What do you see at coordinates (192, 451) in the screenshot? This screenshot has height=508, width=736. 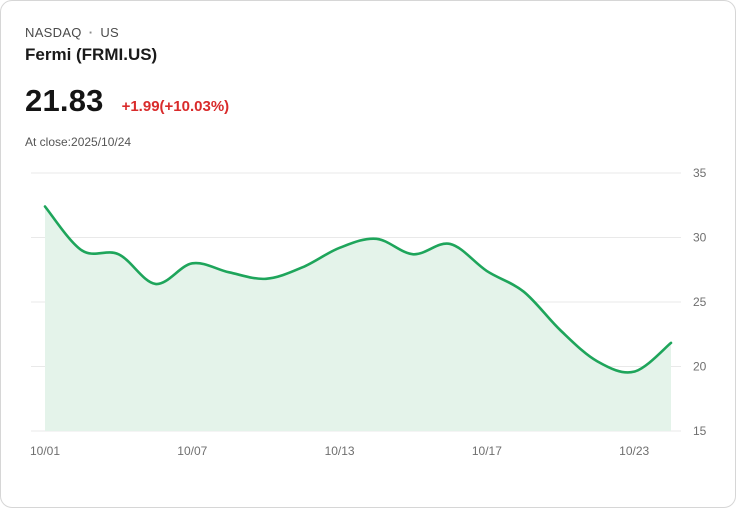 I see `svg-text: 10/07` at bounding box center [192, 451].